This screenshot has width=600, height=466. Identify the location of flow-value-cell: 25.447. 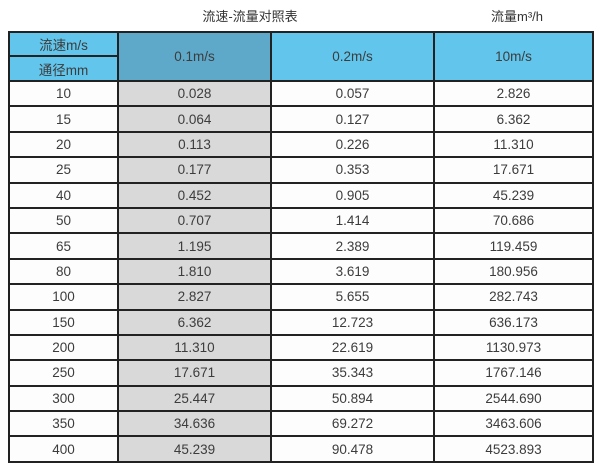
(194, 398).